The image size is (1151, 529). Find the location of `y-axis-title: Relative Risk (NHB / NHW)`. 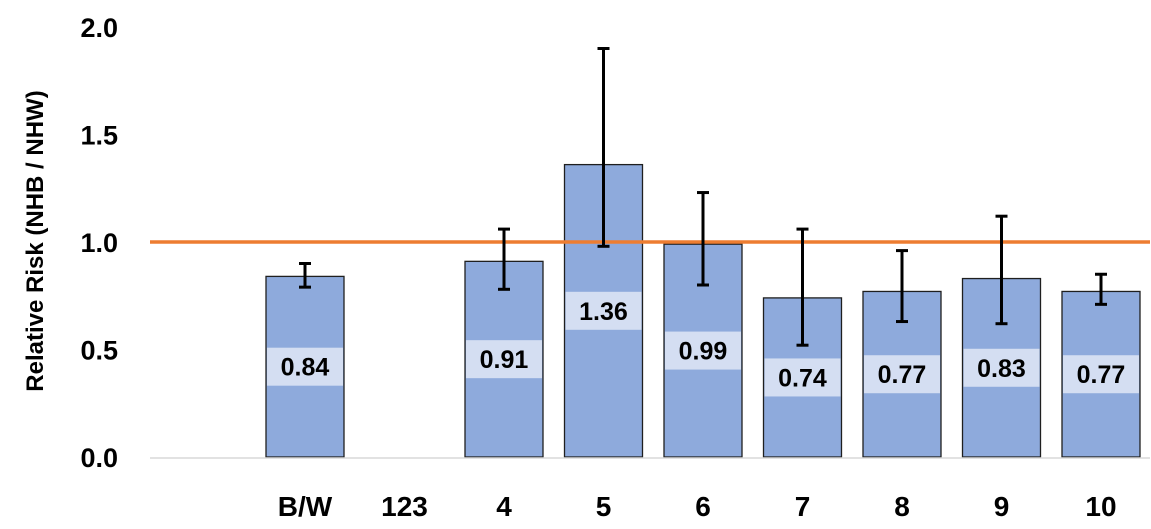

y-axis-title: Relative Risk (NHB / NHW) is located at coordinates (35, 240).